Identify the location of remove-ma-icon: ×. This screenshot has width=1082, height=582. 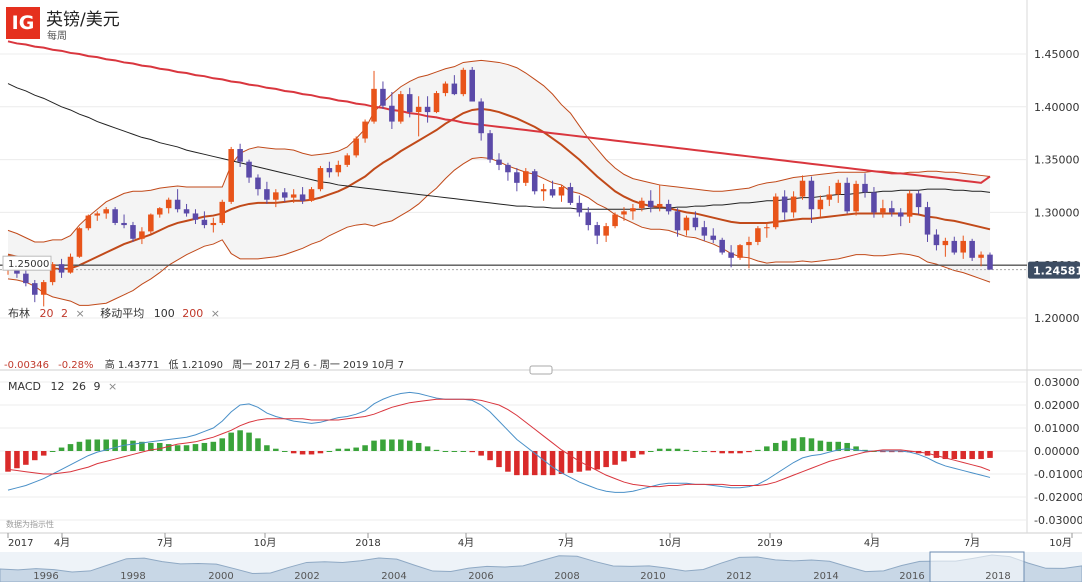
(215, 313).